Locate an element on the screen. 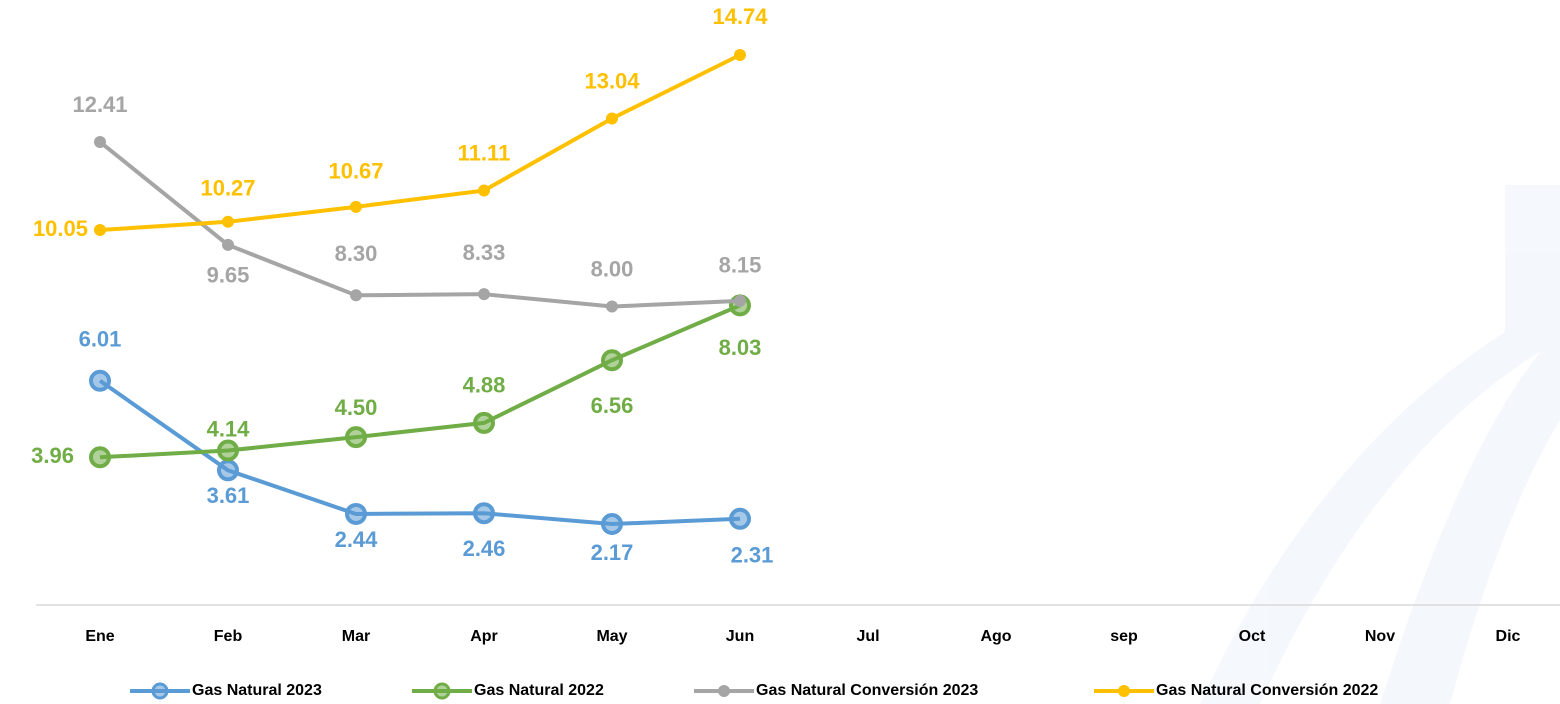  value-label: 10.27 is located at coordinates (227, 188).